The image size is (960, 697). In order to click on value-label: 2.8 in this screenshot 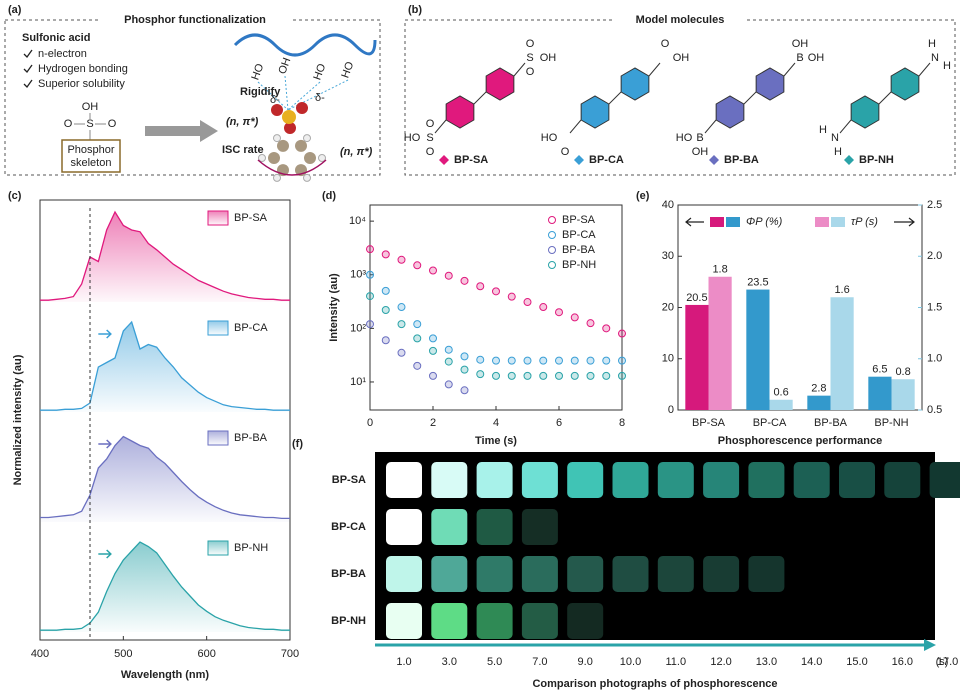, I will do `click(818, 389)`.